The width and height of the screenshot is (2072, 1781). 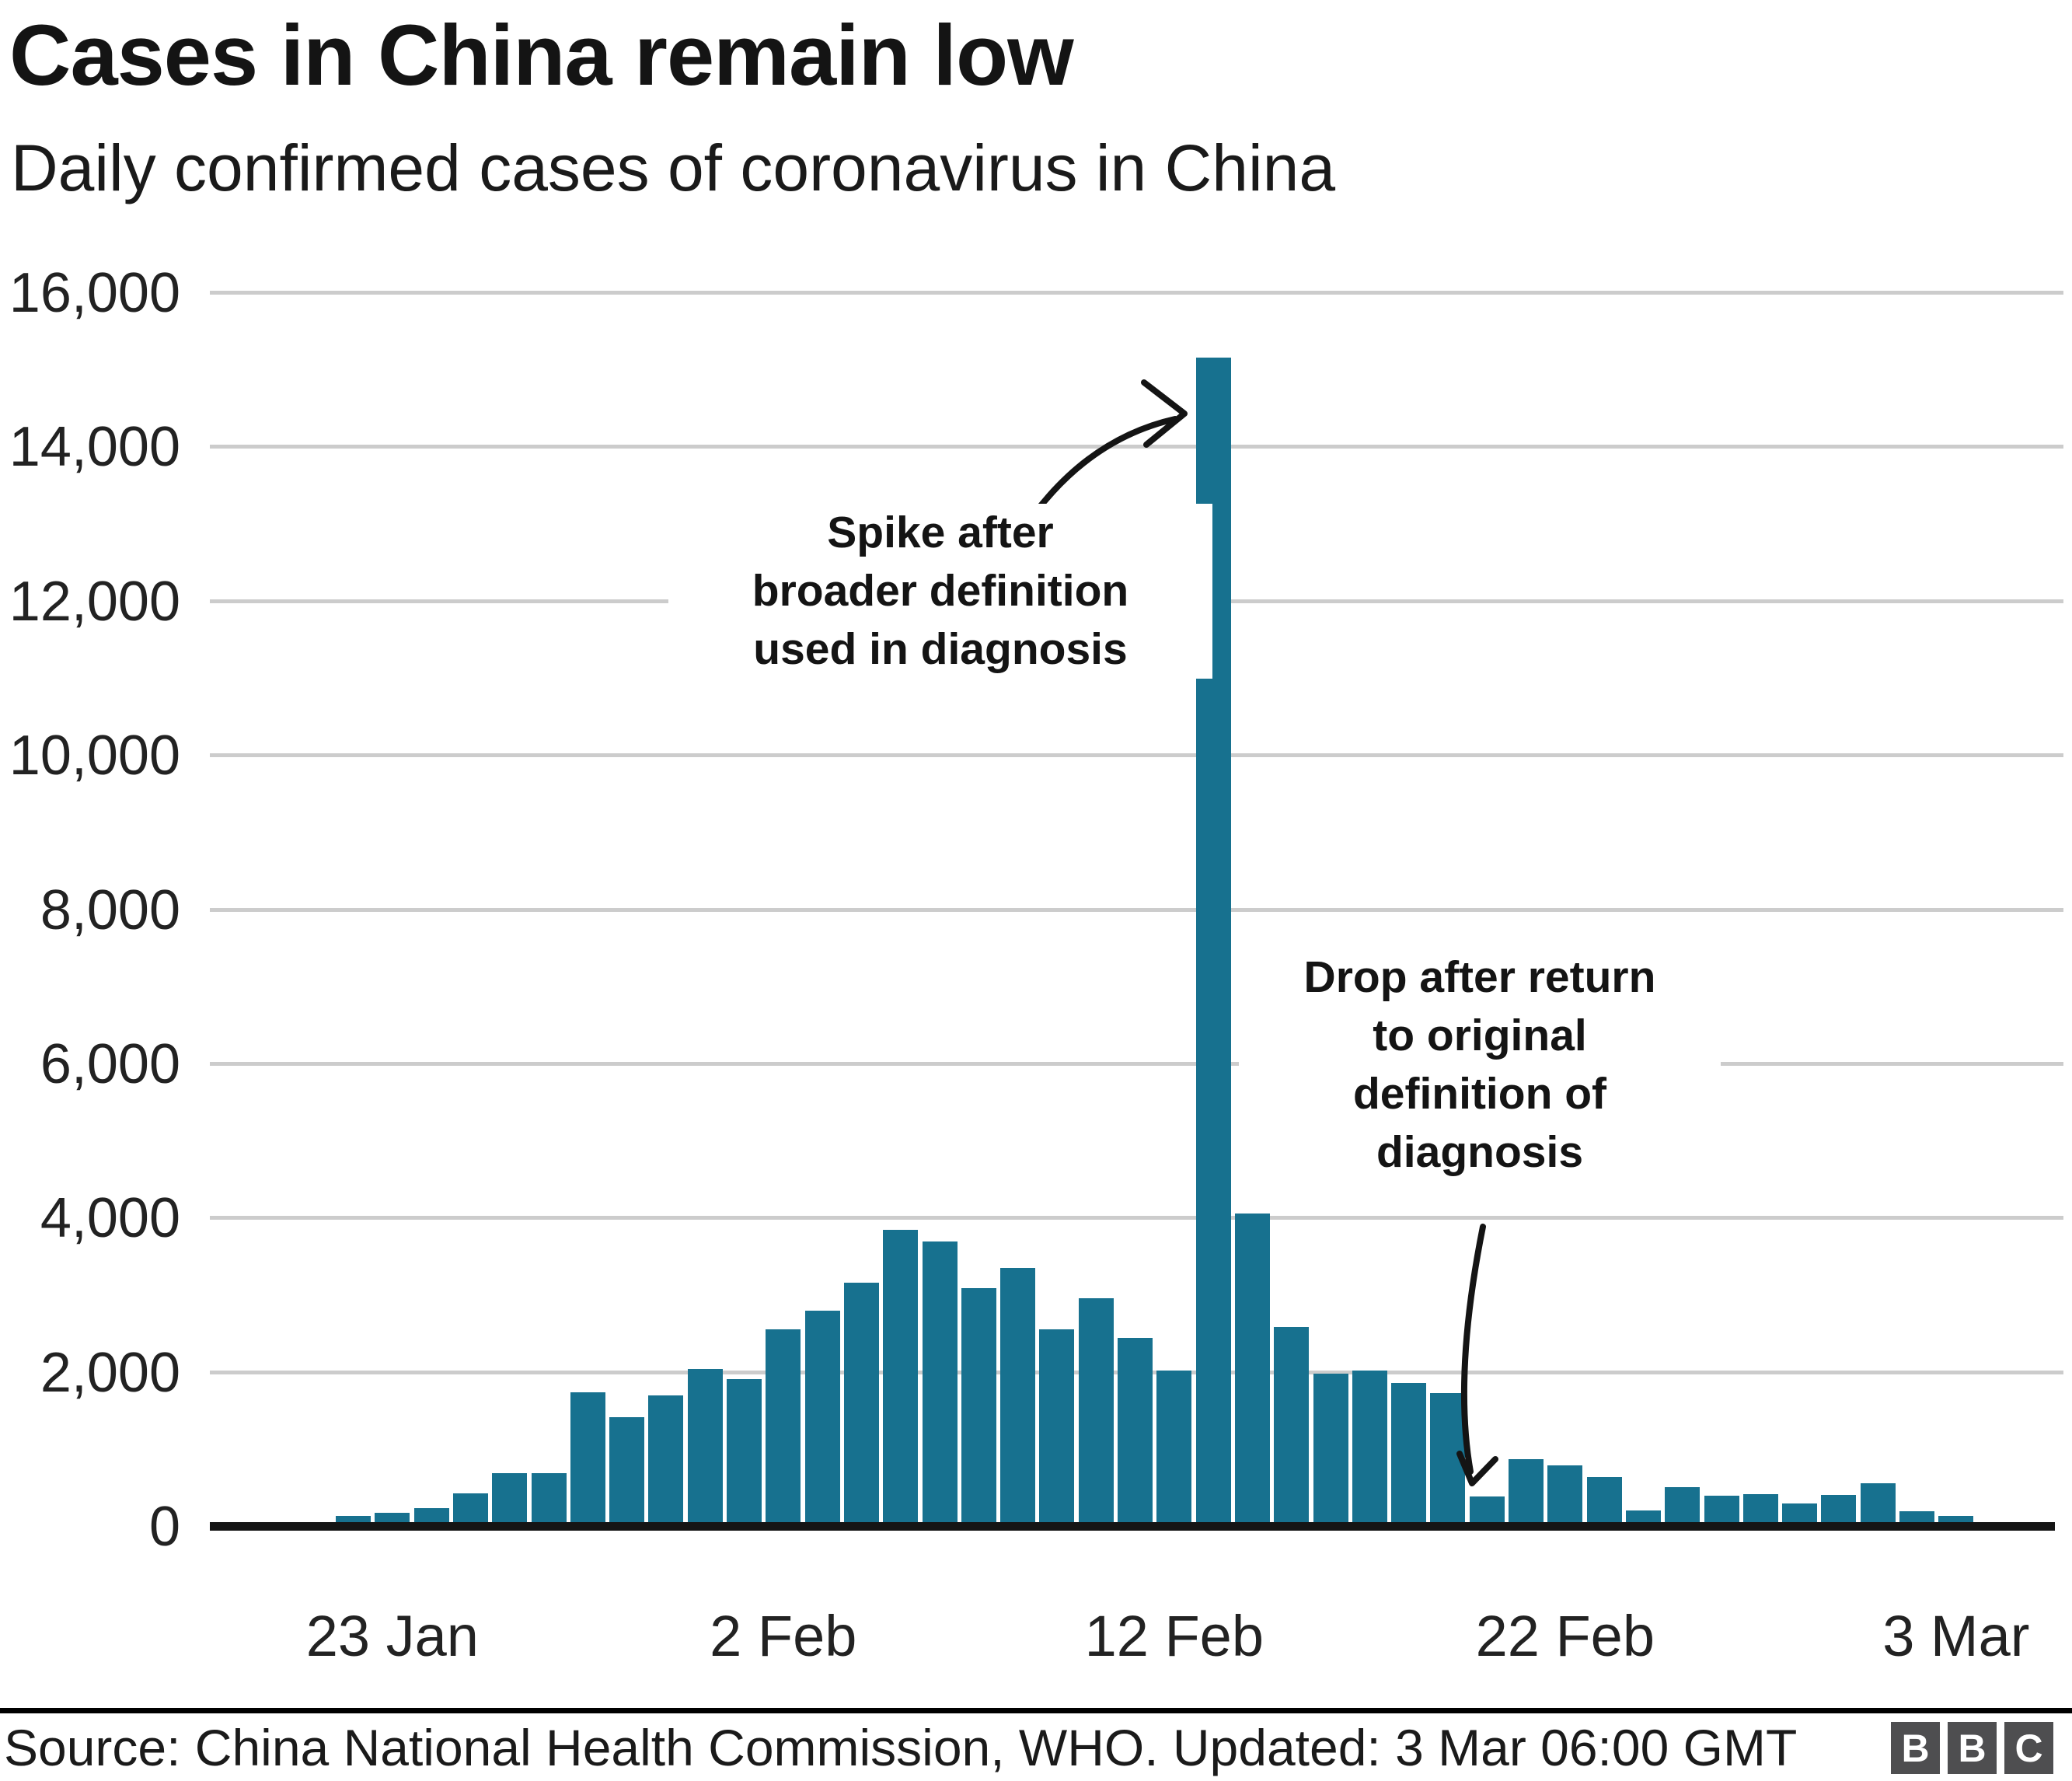 I want to click on bar-22-Feb, so click(x=1565, y=1495).